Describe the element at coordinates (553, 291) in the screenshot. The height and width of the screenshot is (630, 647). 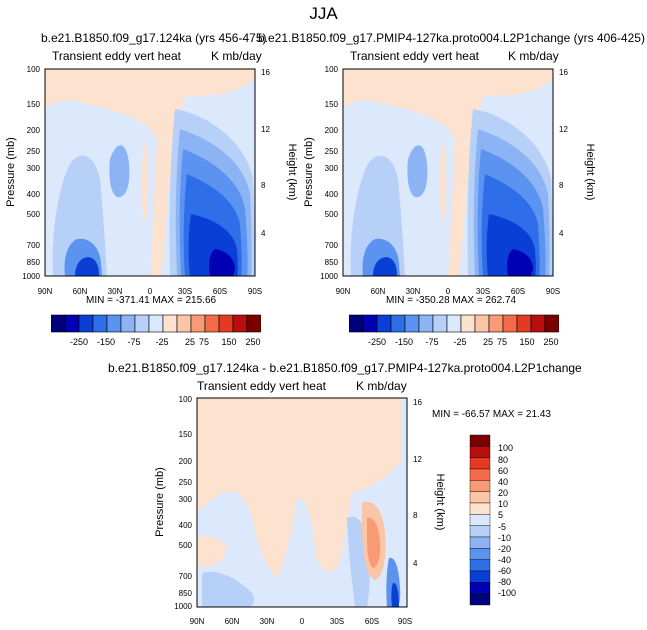
I see `x-tick-label: 90S` at that location.